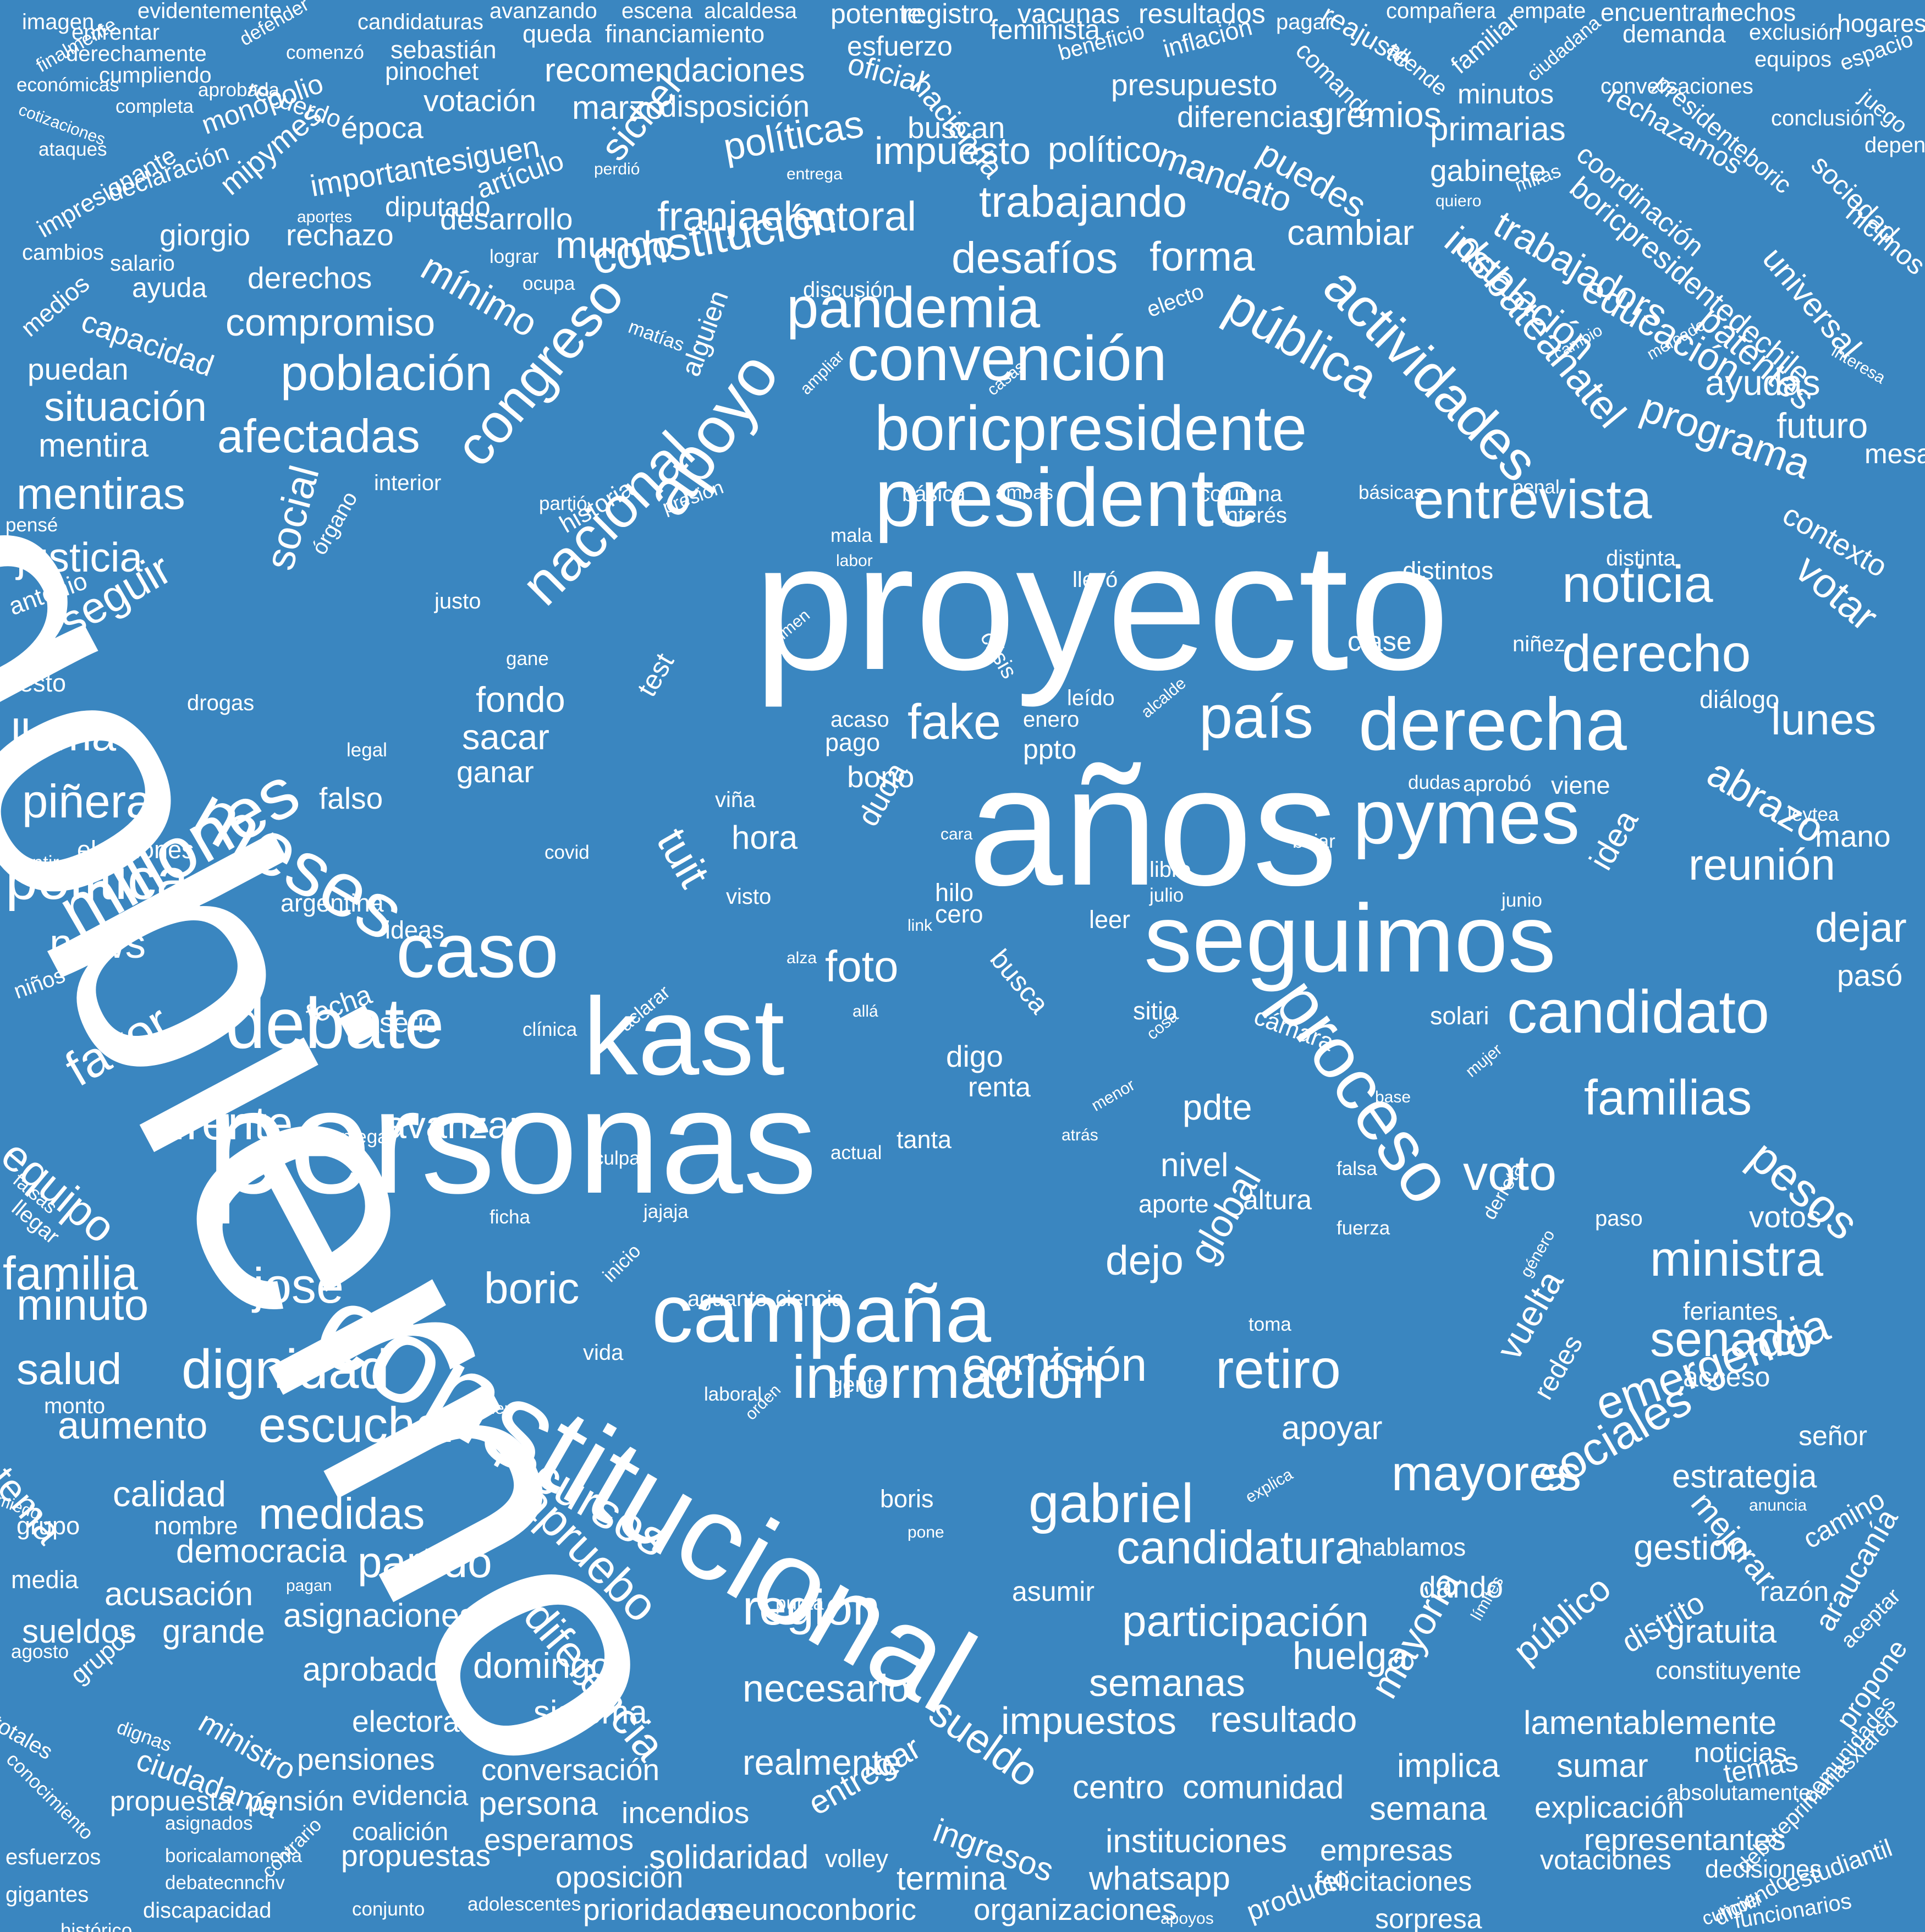 The image size is (1925, 1932). Describe the element at coordinates (1740, 699) in the screenshot. I see `cloud-word: diálogo` at that location.